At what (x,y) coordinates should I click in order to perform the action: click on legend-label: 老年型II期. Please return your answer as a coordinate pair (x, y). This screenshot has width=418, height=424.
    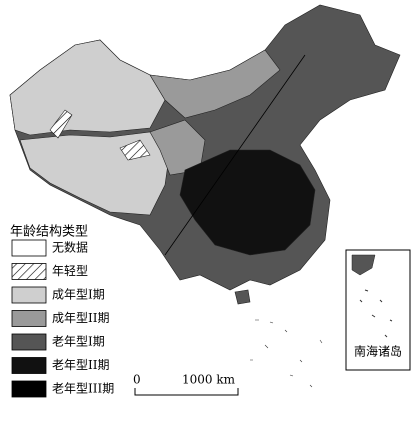
    Looking at the image, I should click on (80, 365).